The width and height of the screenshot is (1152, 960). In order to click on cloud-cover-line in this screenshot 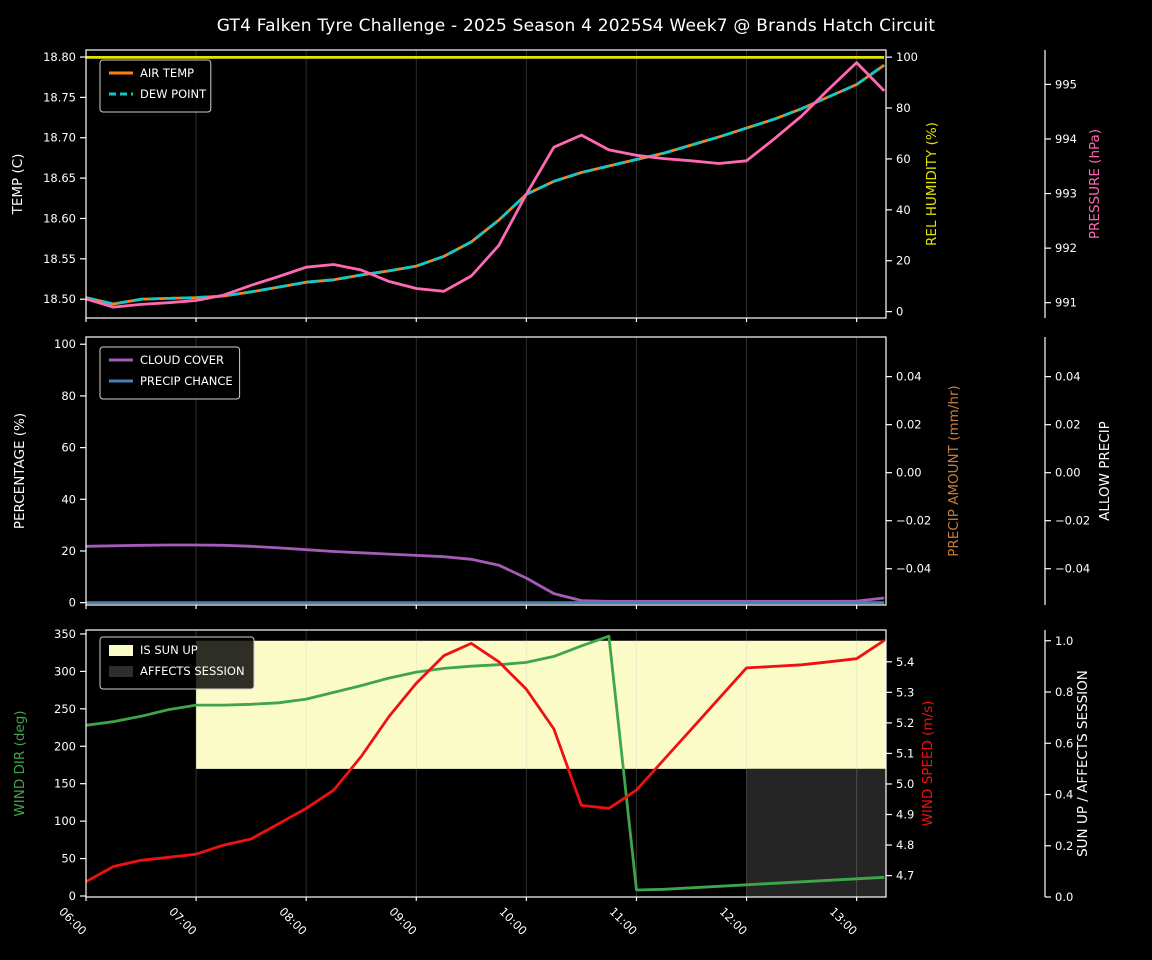, I will do `click(485, 573)`.